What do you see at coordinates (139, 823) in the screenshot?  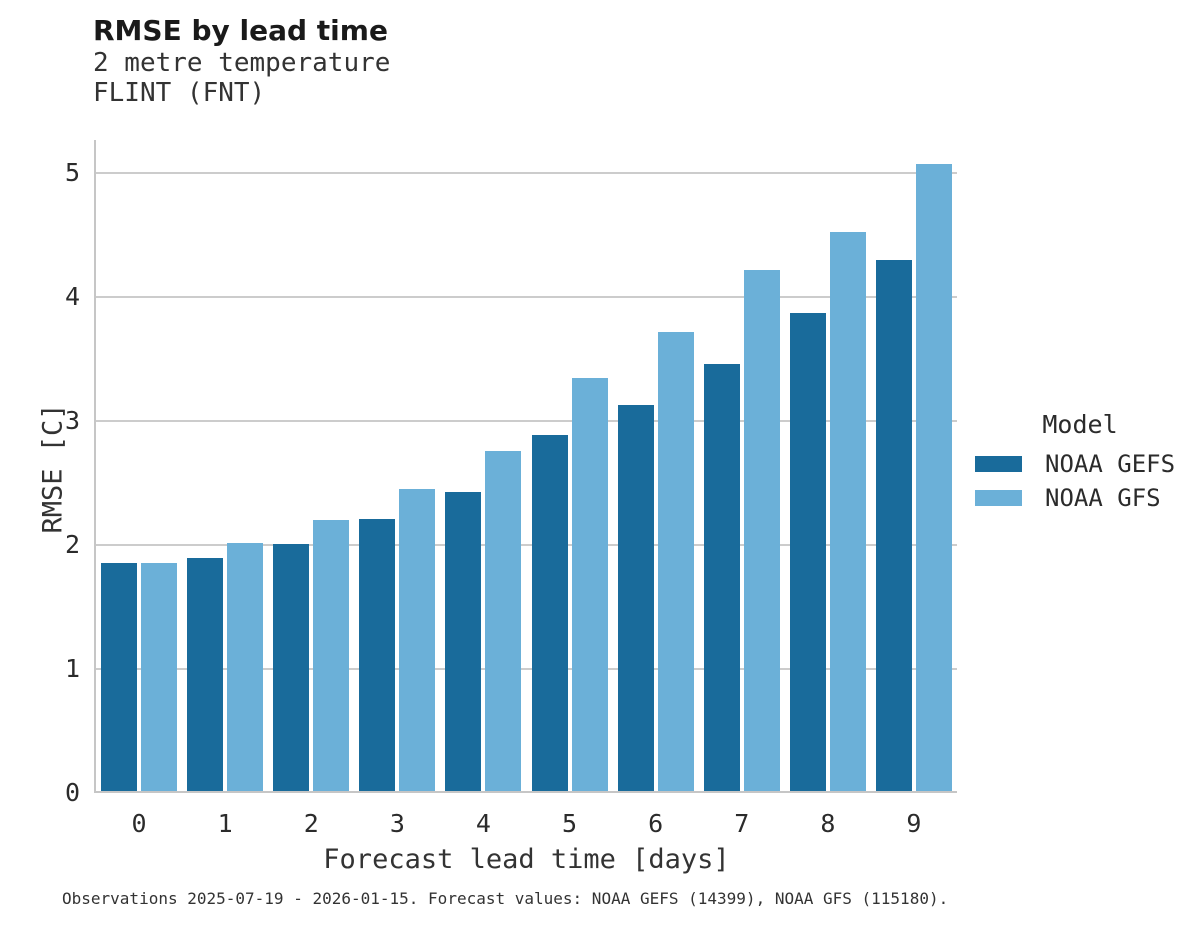 I see `x-tick-label-0: 0` at bounding box center [139, 823].